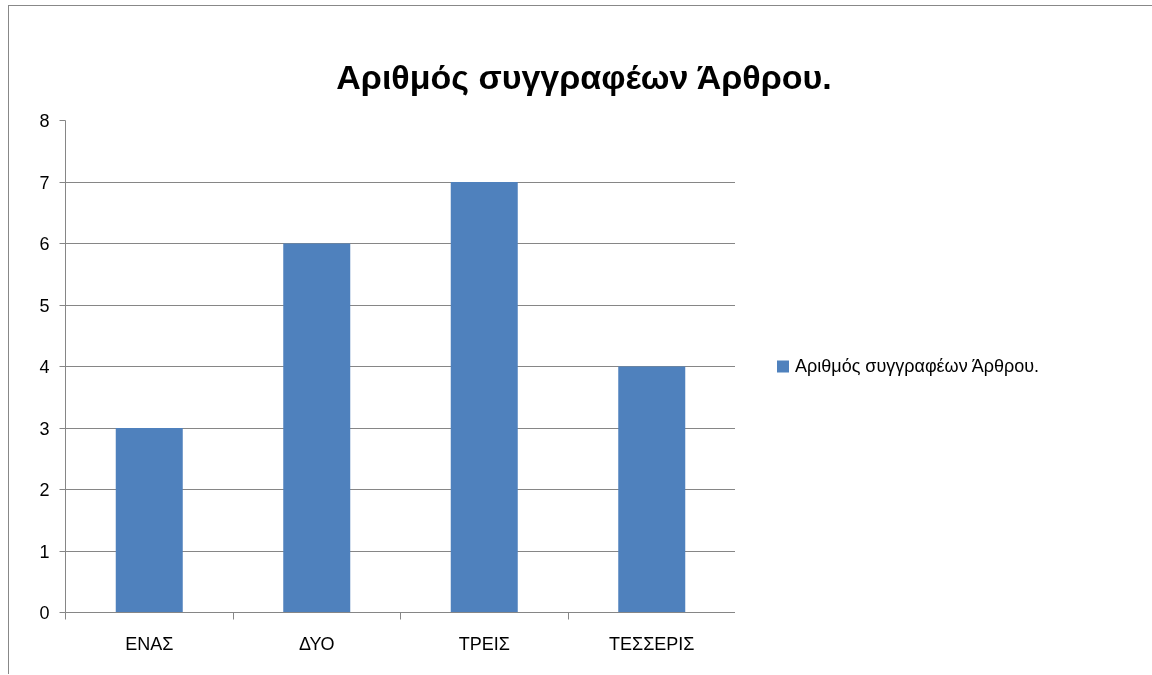 The width and height of the screenshot is (1152, 675). Describe the element at coordinates (44, 121) in the screenshot. I see `y-tick-label: 8` at that location.